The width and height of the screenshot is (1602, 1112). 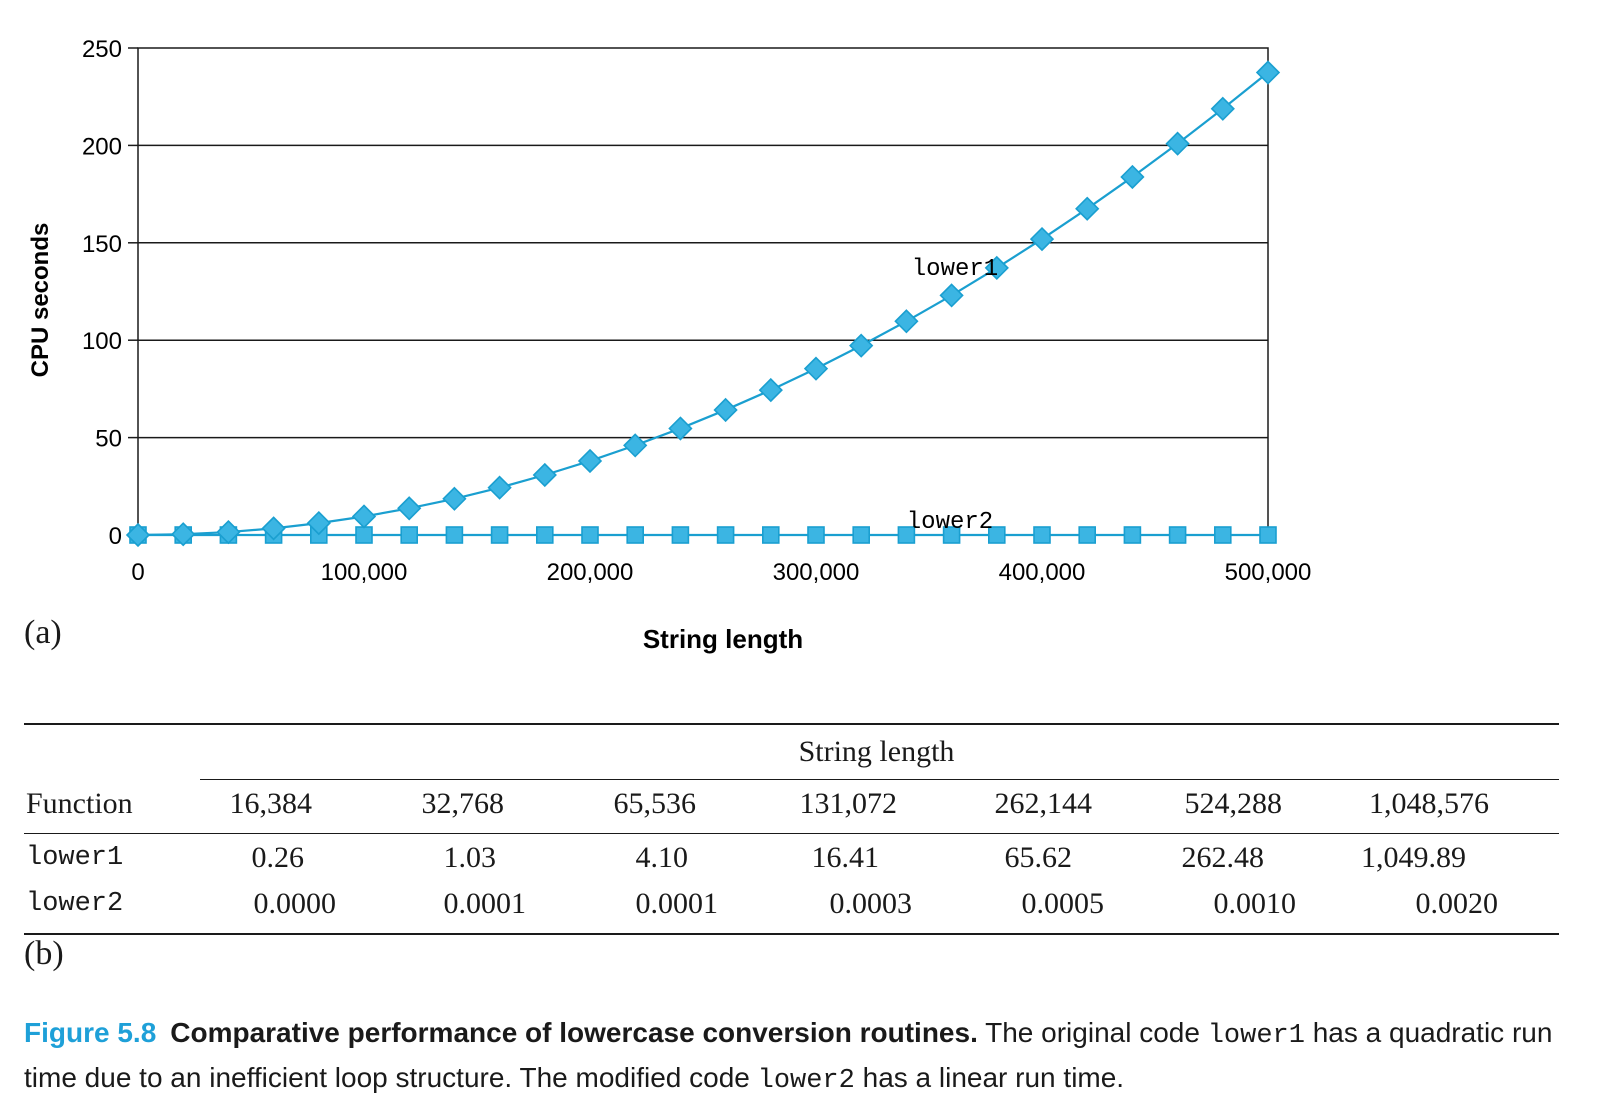 I want to click on y-tick-label: 100, so click(x=102, y=341).